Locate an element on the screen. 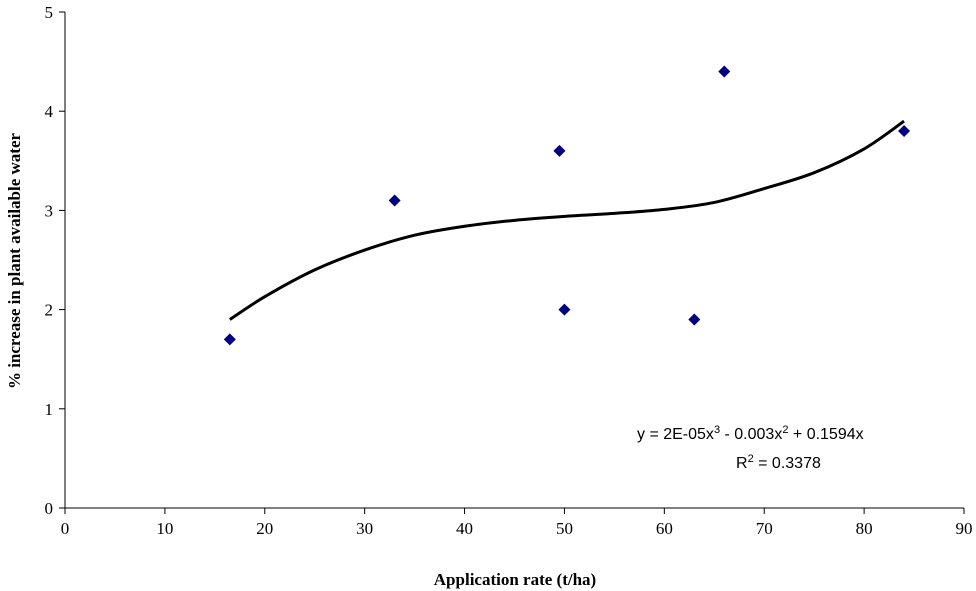  x-axis-title: Application rate (t/ha) is located at coordinates (515, 579).